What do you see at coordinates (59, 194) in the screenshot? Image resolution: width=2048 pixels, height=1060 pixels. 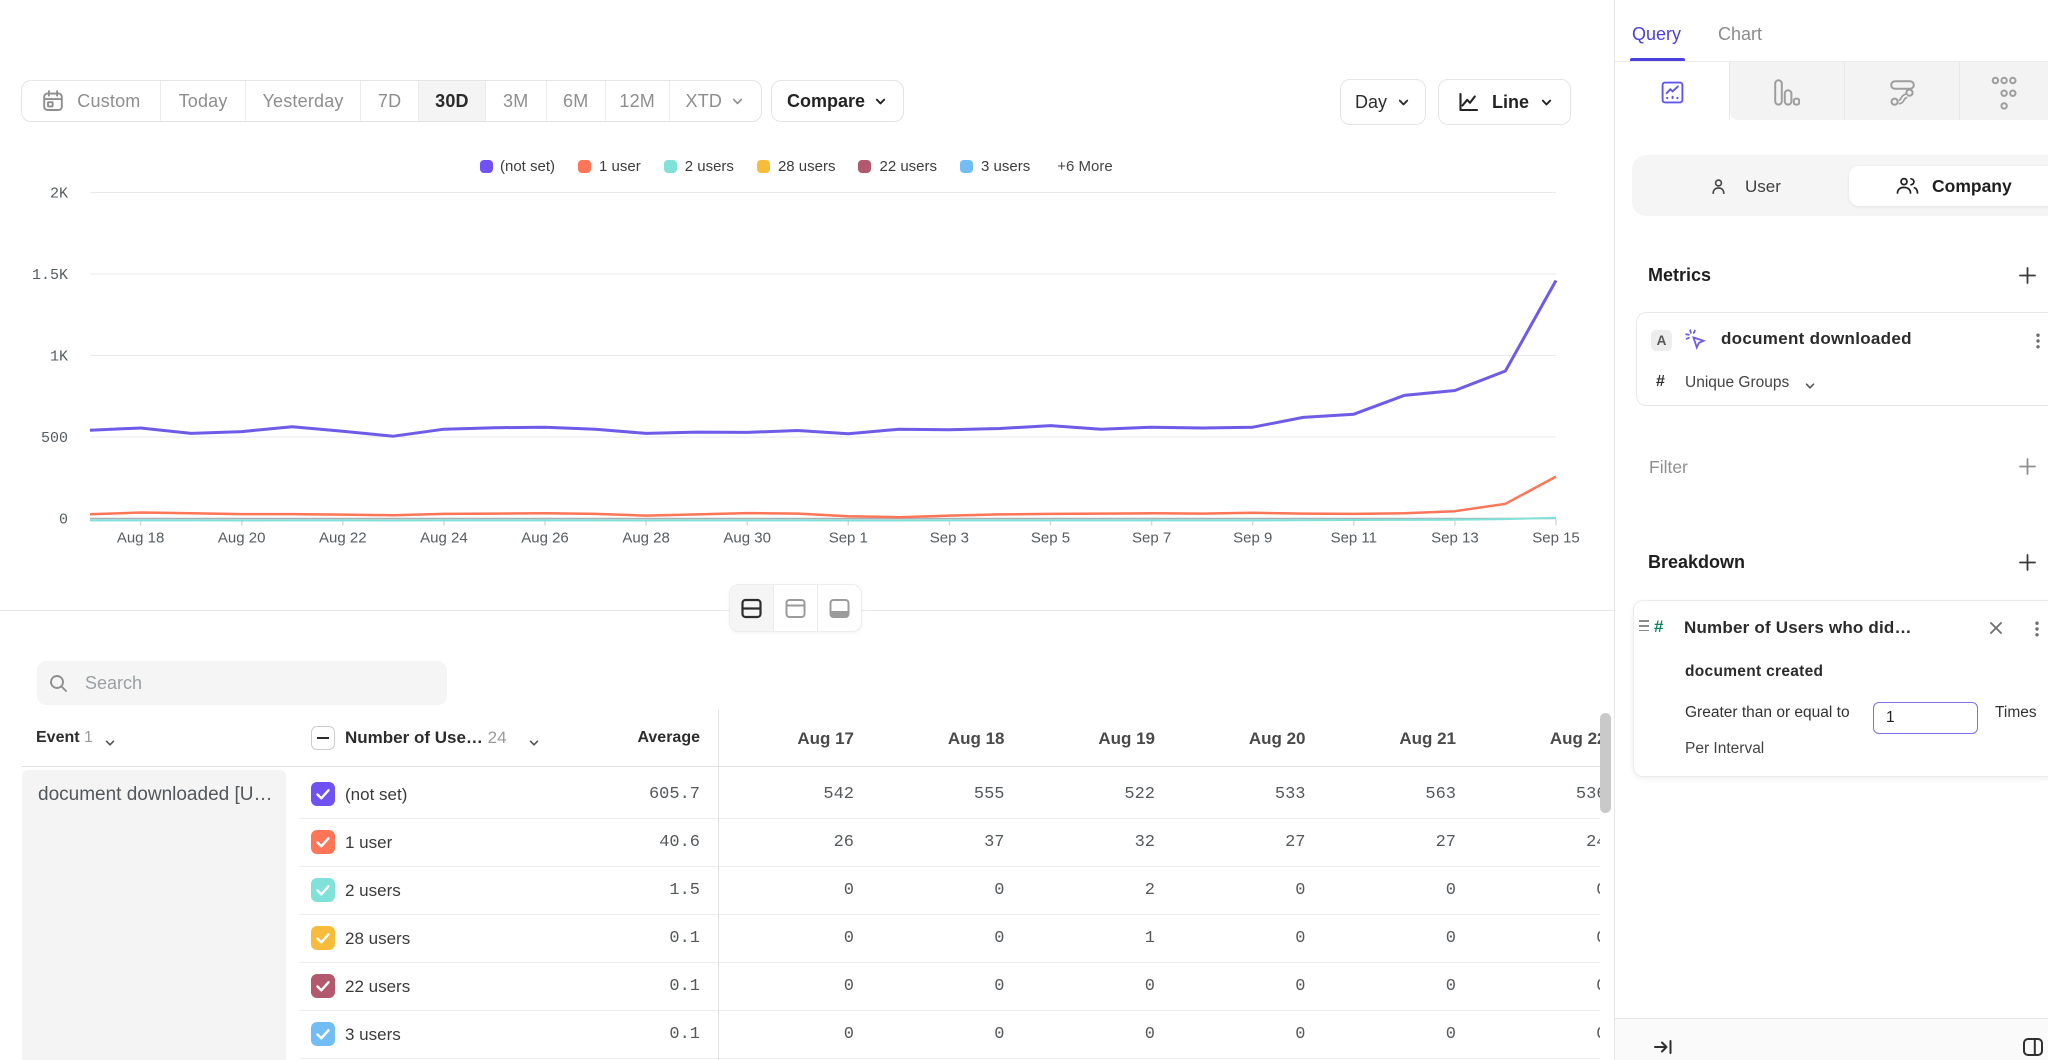 I see `svg-text: 2K` at bounding box center [59, 194].